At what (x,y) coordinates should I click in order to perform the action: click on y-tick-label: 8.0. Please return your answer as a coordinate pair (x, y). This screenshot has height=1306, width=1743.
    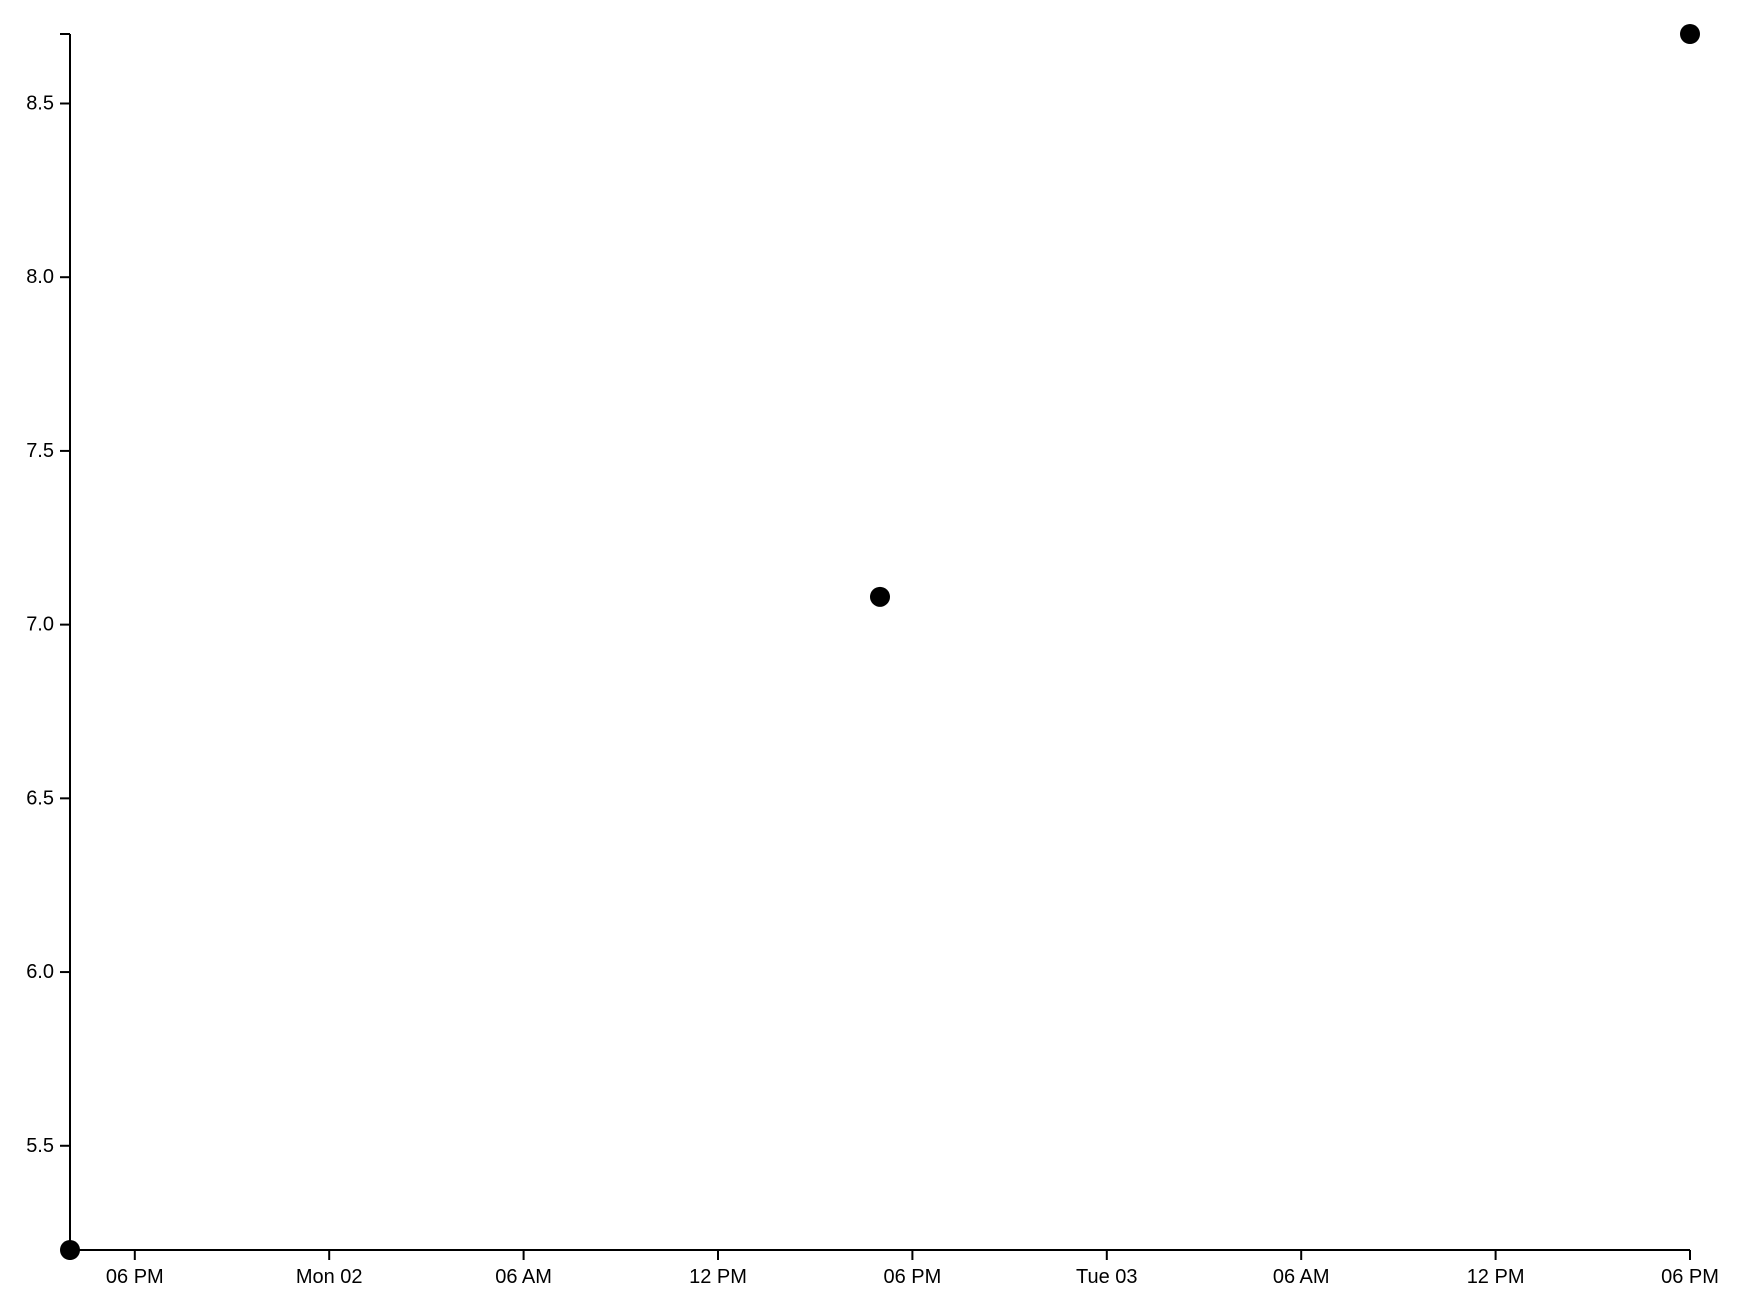
    Looking at the image, I should click on (40, 277).